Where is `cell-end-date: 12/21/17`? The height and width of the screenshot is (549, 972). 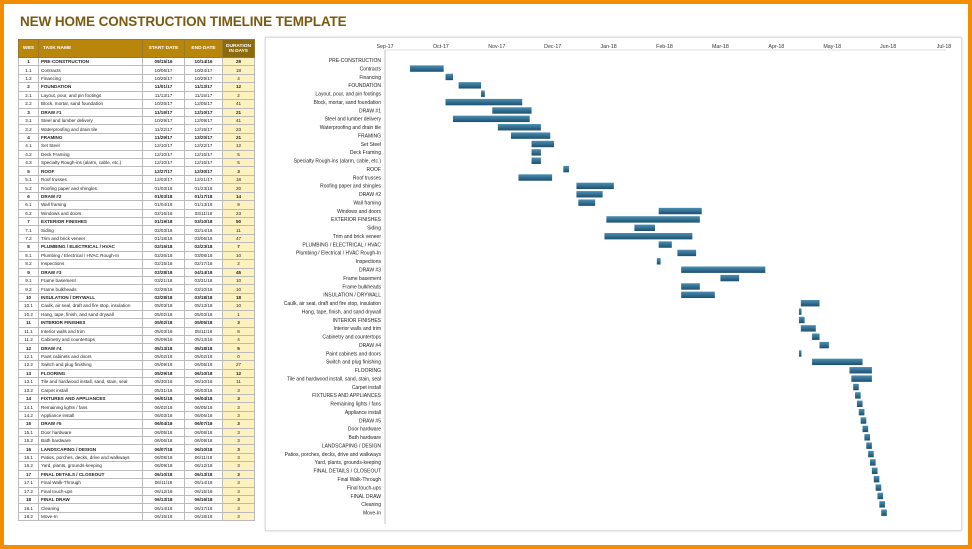 cell-end-date: 12/21/17 is located at coordinates (203, 179).